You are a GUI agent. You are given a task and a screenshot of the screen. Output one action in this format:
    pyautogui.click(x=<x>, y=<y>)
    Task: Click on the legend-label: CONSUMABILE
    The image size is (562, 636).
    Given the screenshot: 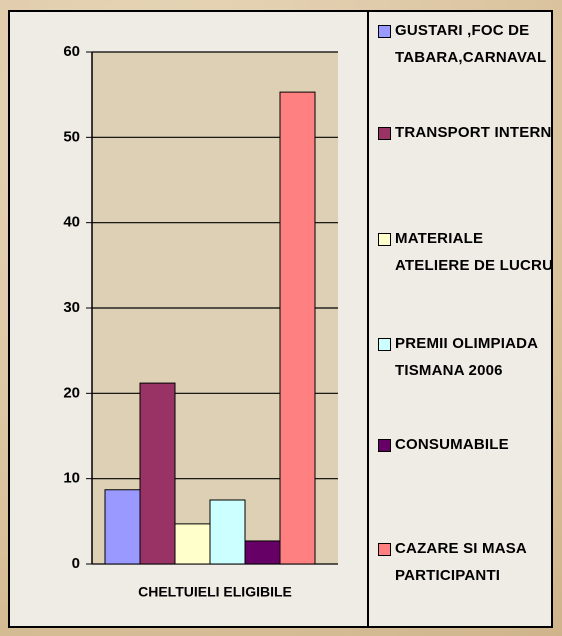 What is the action you would take?
    pyautogui.click(x=452, y=444)
    